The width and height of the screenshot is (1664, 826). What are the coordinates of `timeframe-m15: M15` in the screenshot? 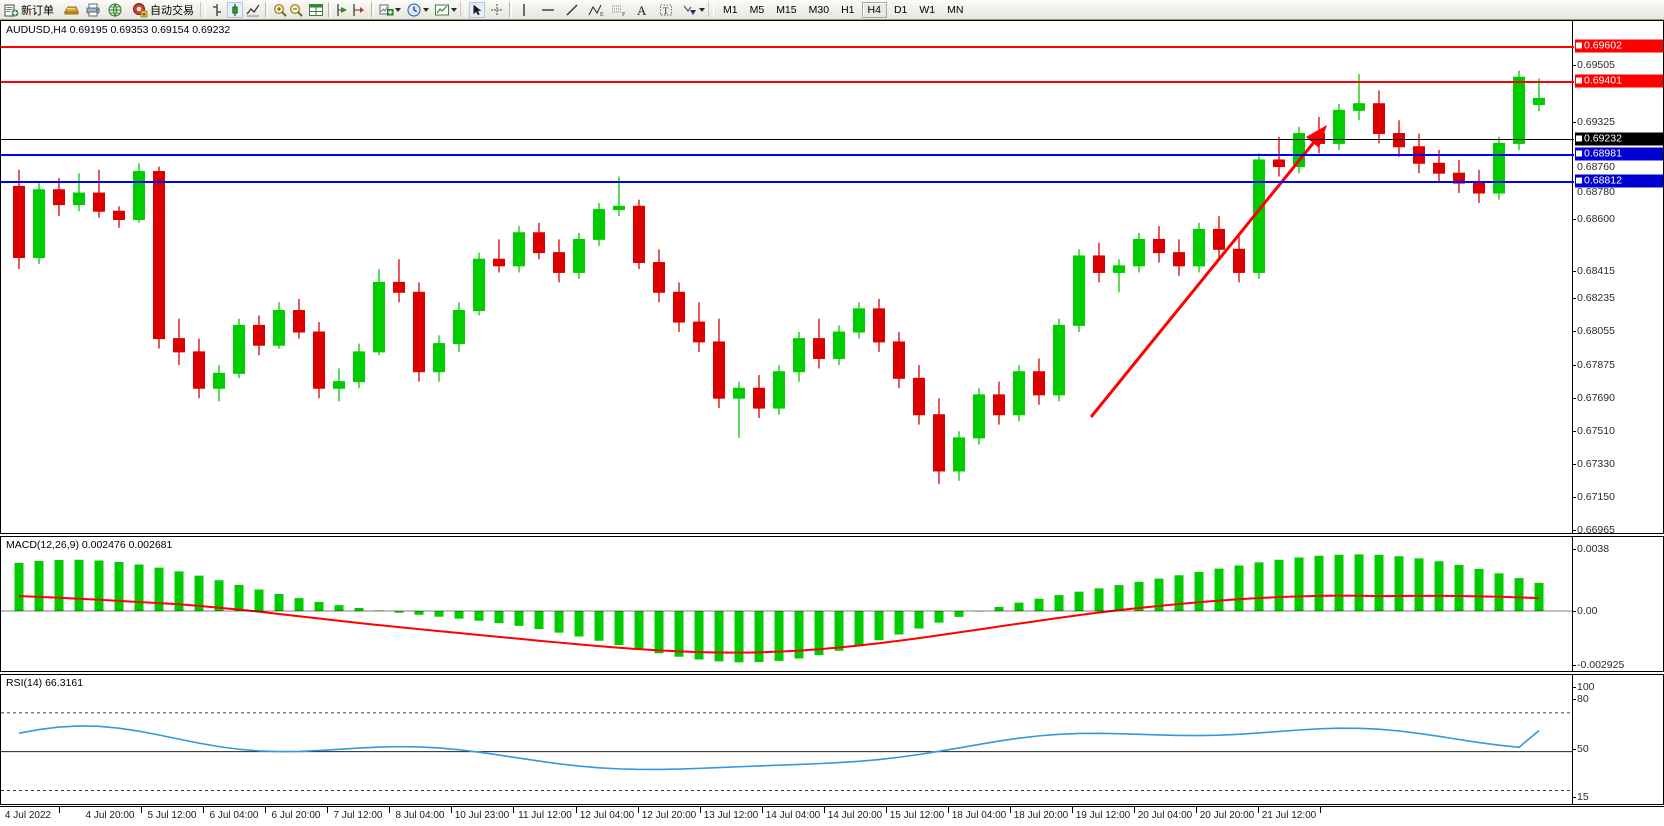 It's located at (786, 9).